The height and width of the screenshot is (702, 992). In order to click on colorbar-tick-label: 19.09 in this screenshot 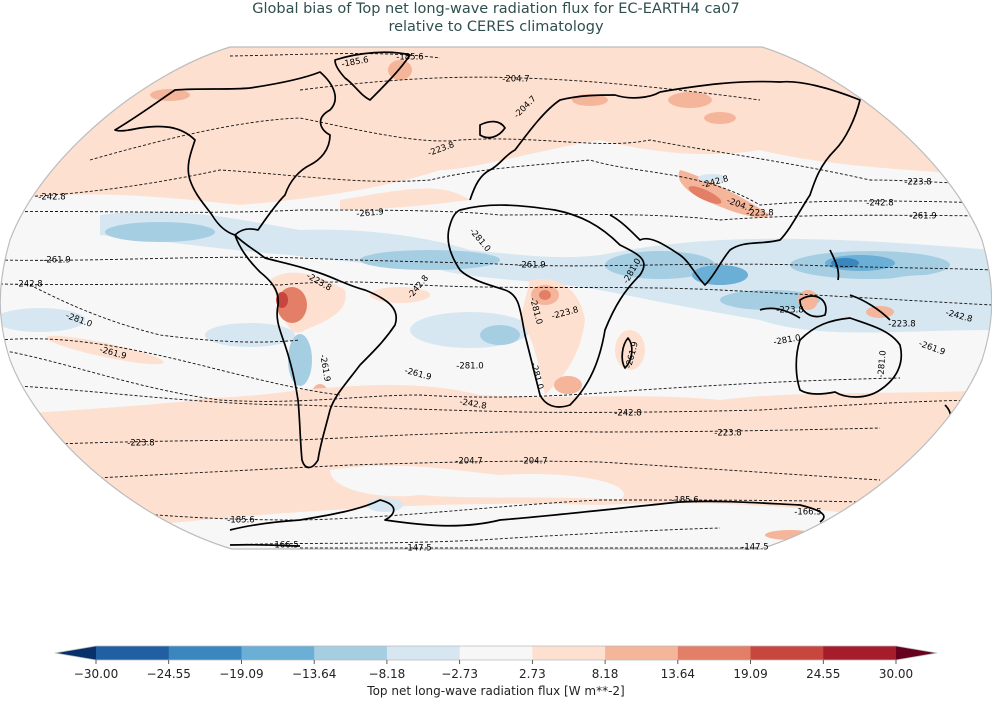, I will do `click(750, 674)`.